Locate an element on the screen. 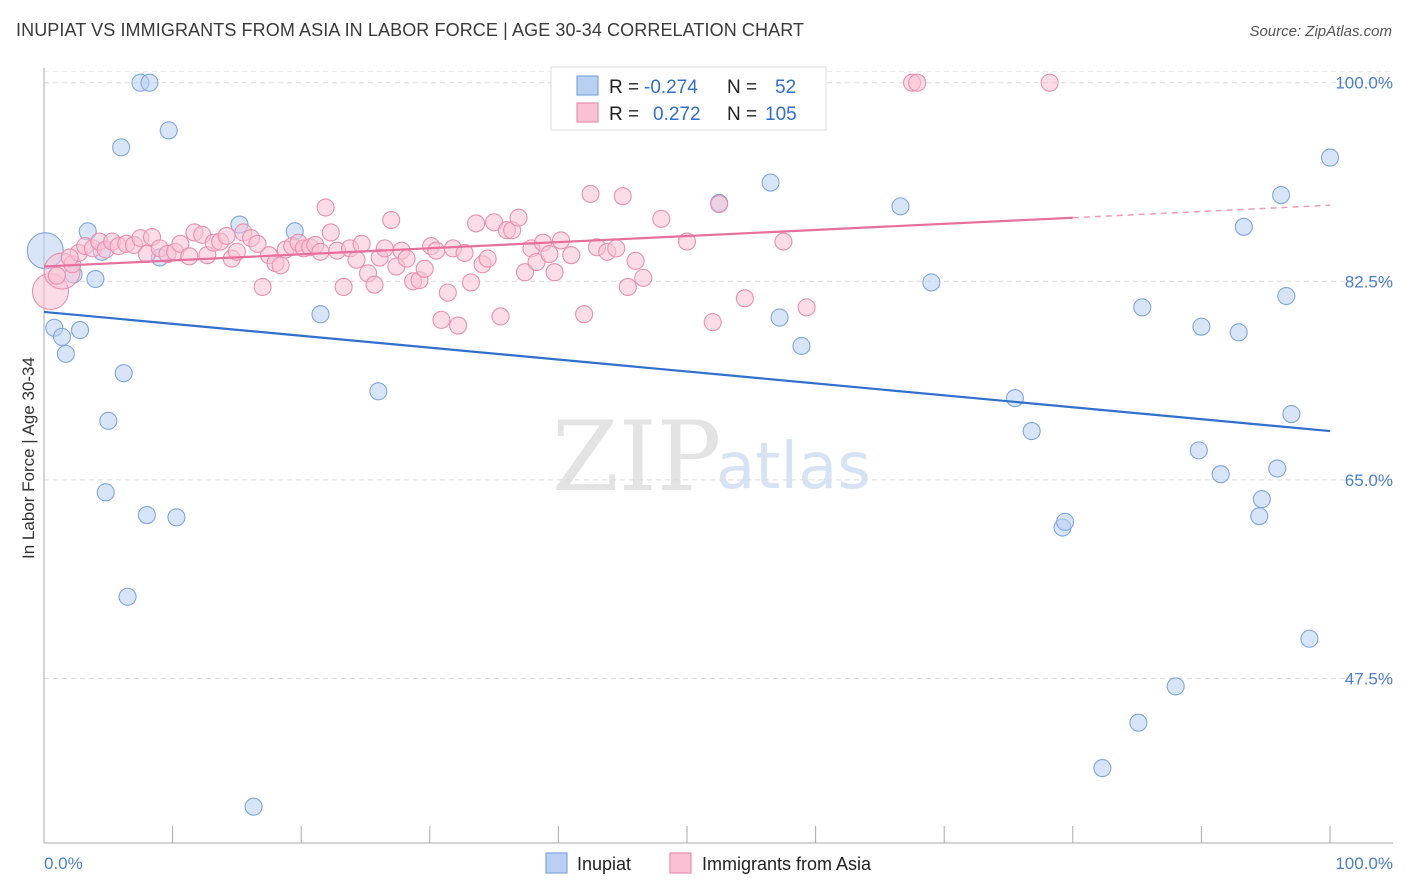 This screenshot has height=892, width=1406. bottom-legend-swatch-inupiat is located at coordinates (556, 863).